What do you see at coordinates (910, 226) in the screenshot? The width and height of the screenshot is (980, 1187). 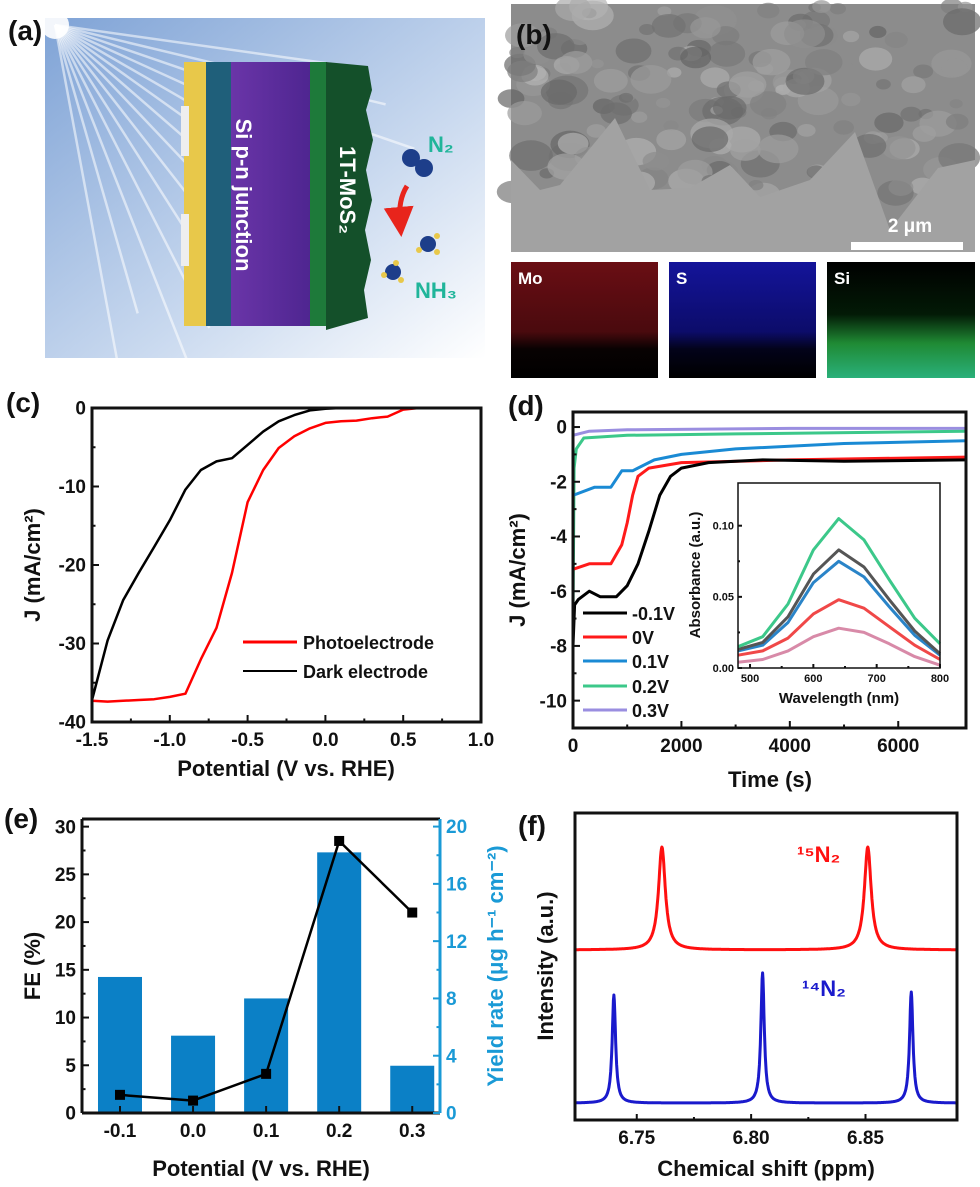 I see `scale-bar-label: 2 μm` at bounding box center [910, 226].